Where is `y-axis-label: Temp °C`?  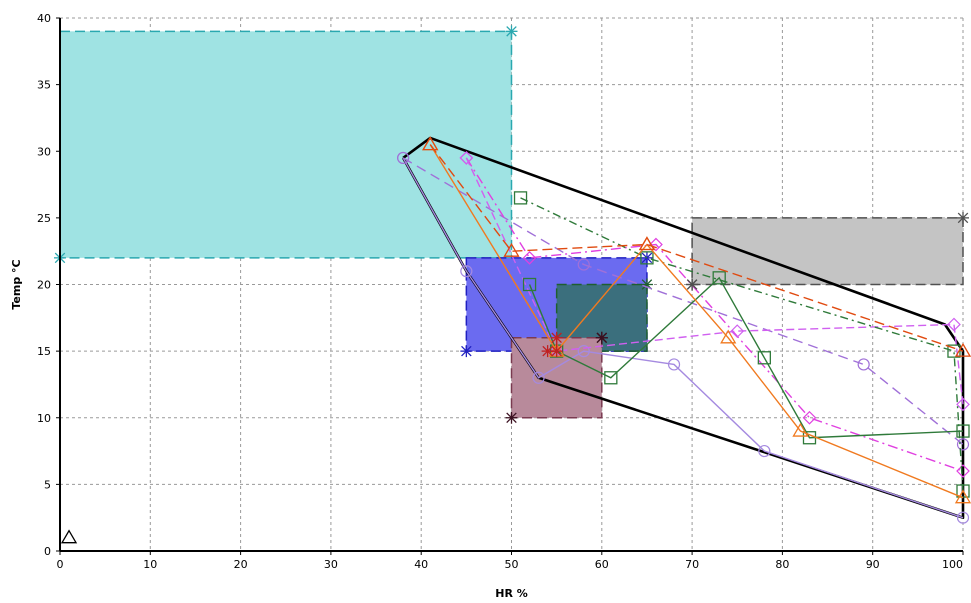
y-axis-label: Temp °C is located at coordinates (16, 284).